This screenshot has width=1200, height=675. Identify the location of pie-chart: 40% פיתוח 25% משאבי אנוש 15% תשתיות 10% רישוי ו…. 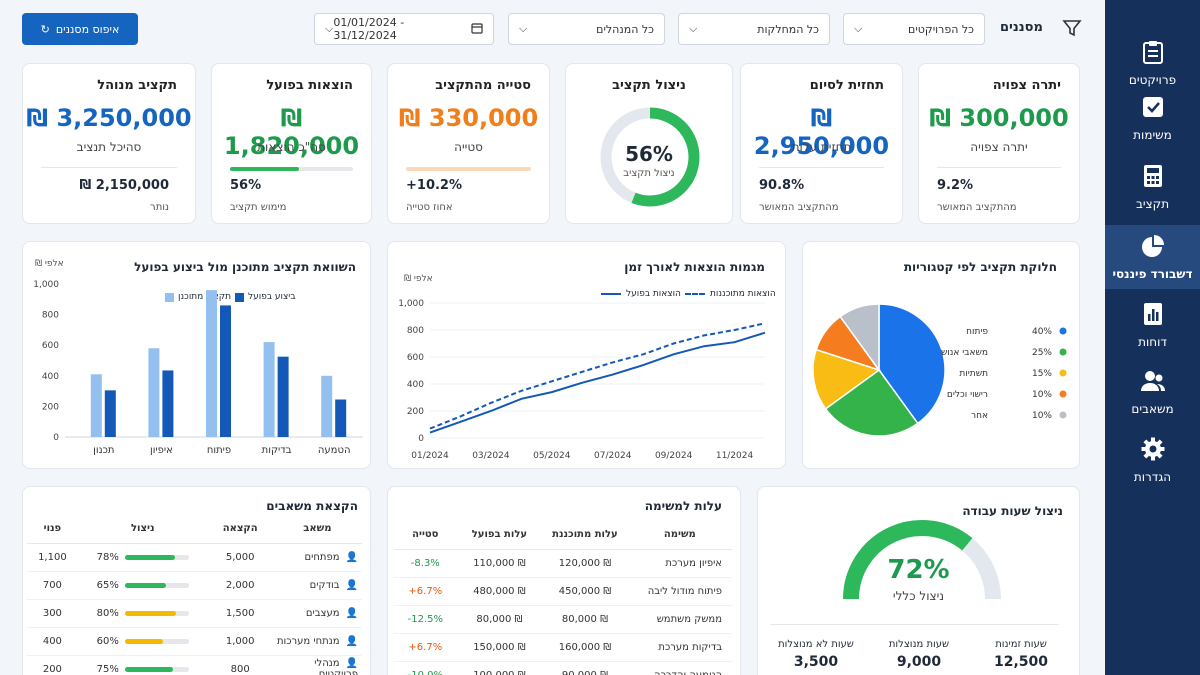
(939, 370).